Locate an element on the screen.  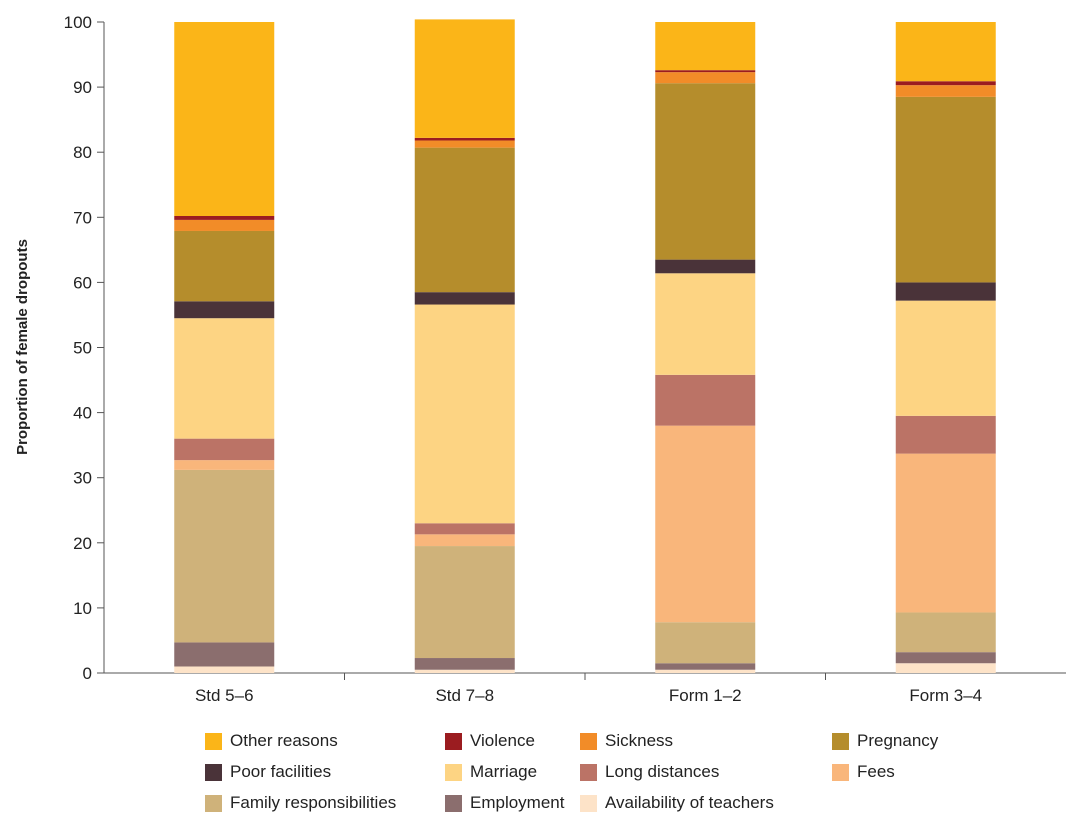
legend-label: Availability of teachers is located at coordinates (689, 802).